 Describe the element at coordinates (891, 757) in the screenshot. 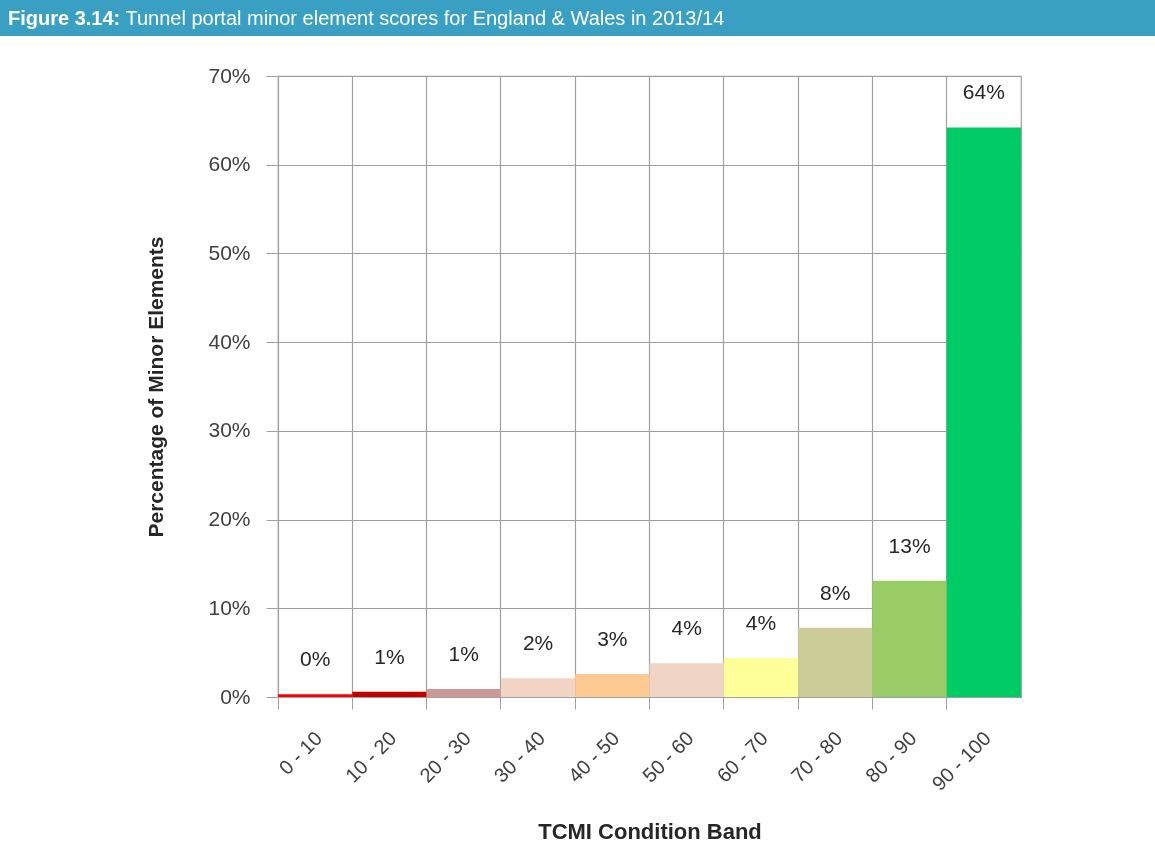

I see `x-tick-label: 80 - 90` at that location.